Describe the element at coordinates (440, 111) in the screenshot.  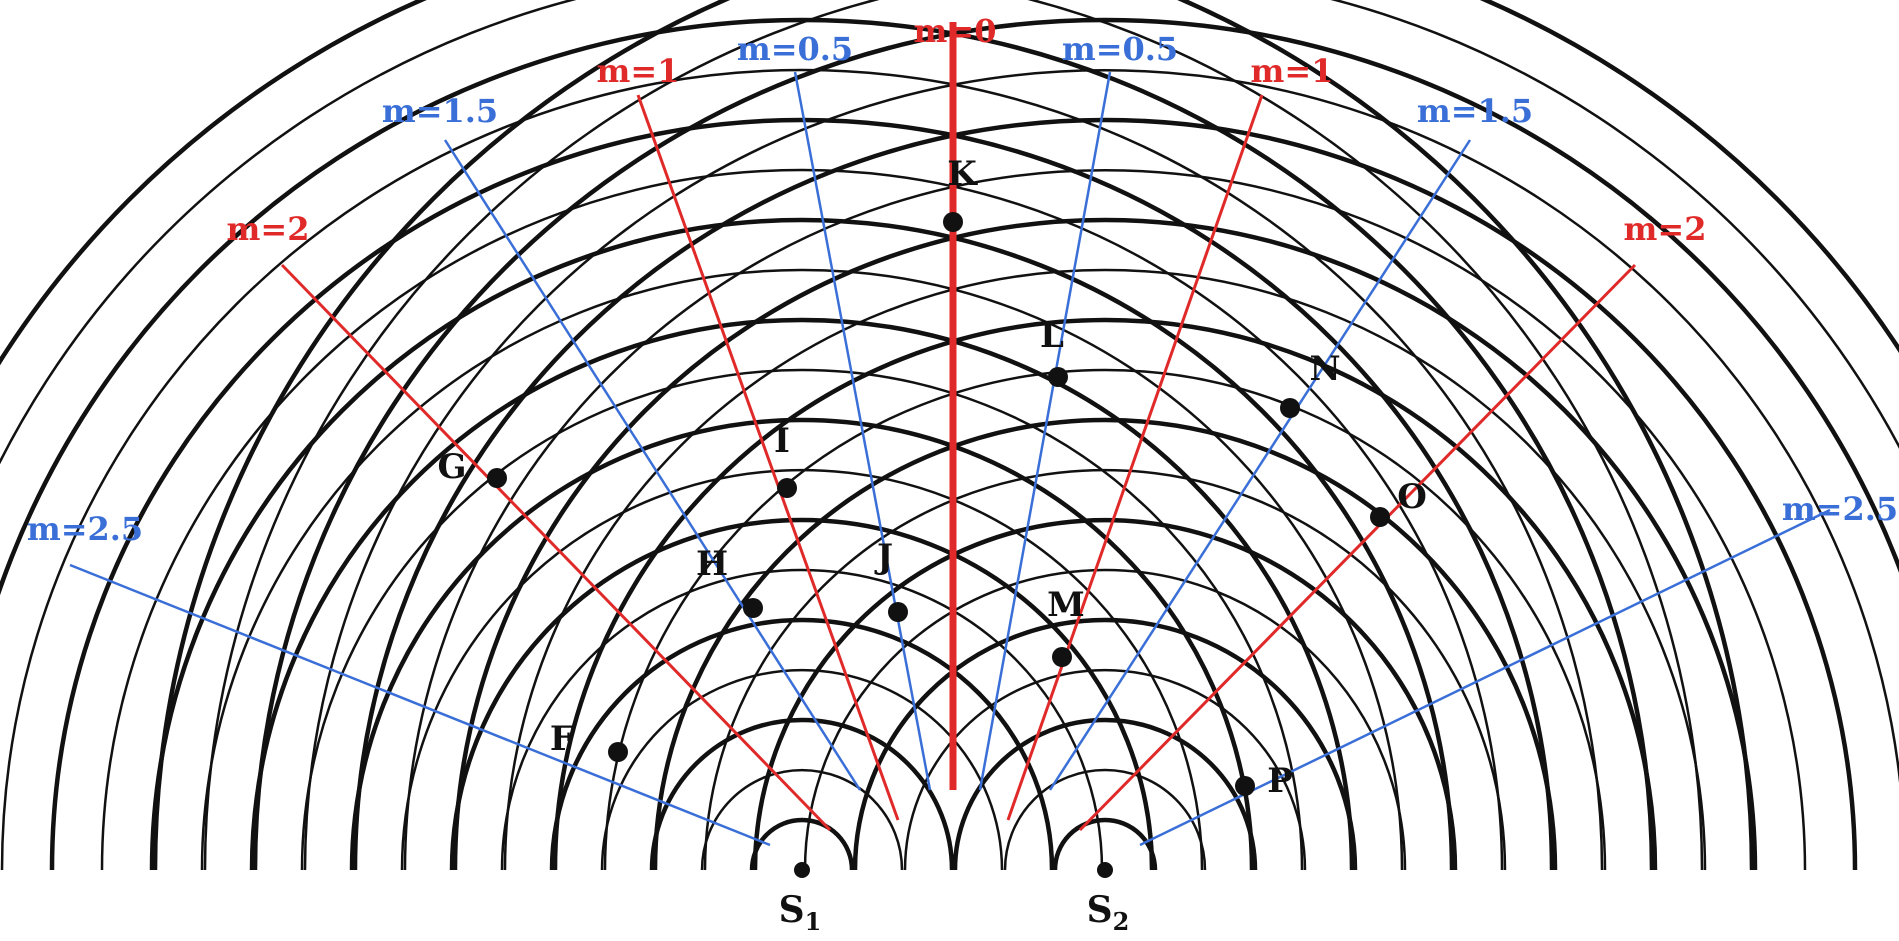
I see `label-m15-left: m=1.5` at that location.